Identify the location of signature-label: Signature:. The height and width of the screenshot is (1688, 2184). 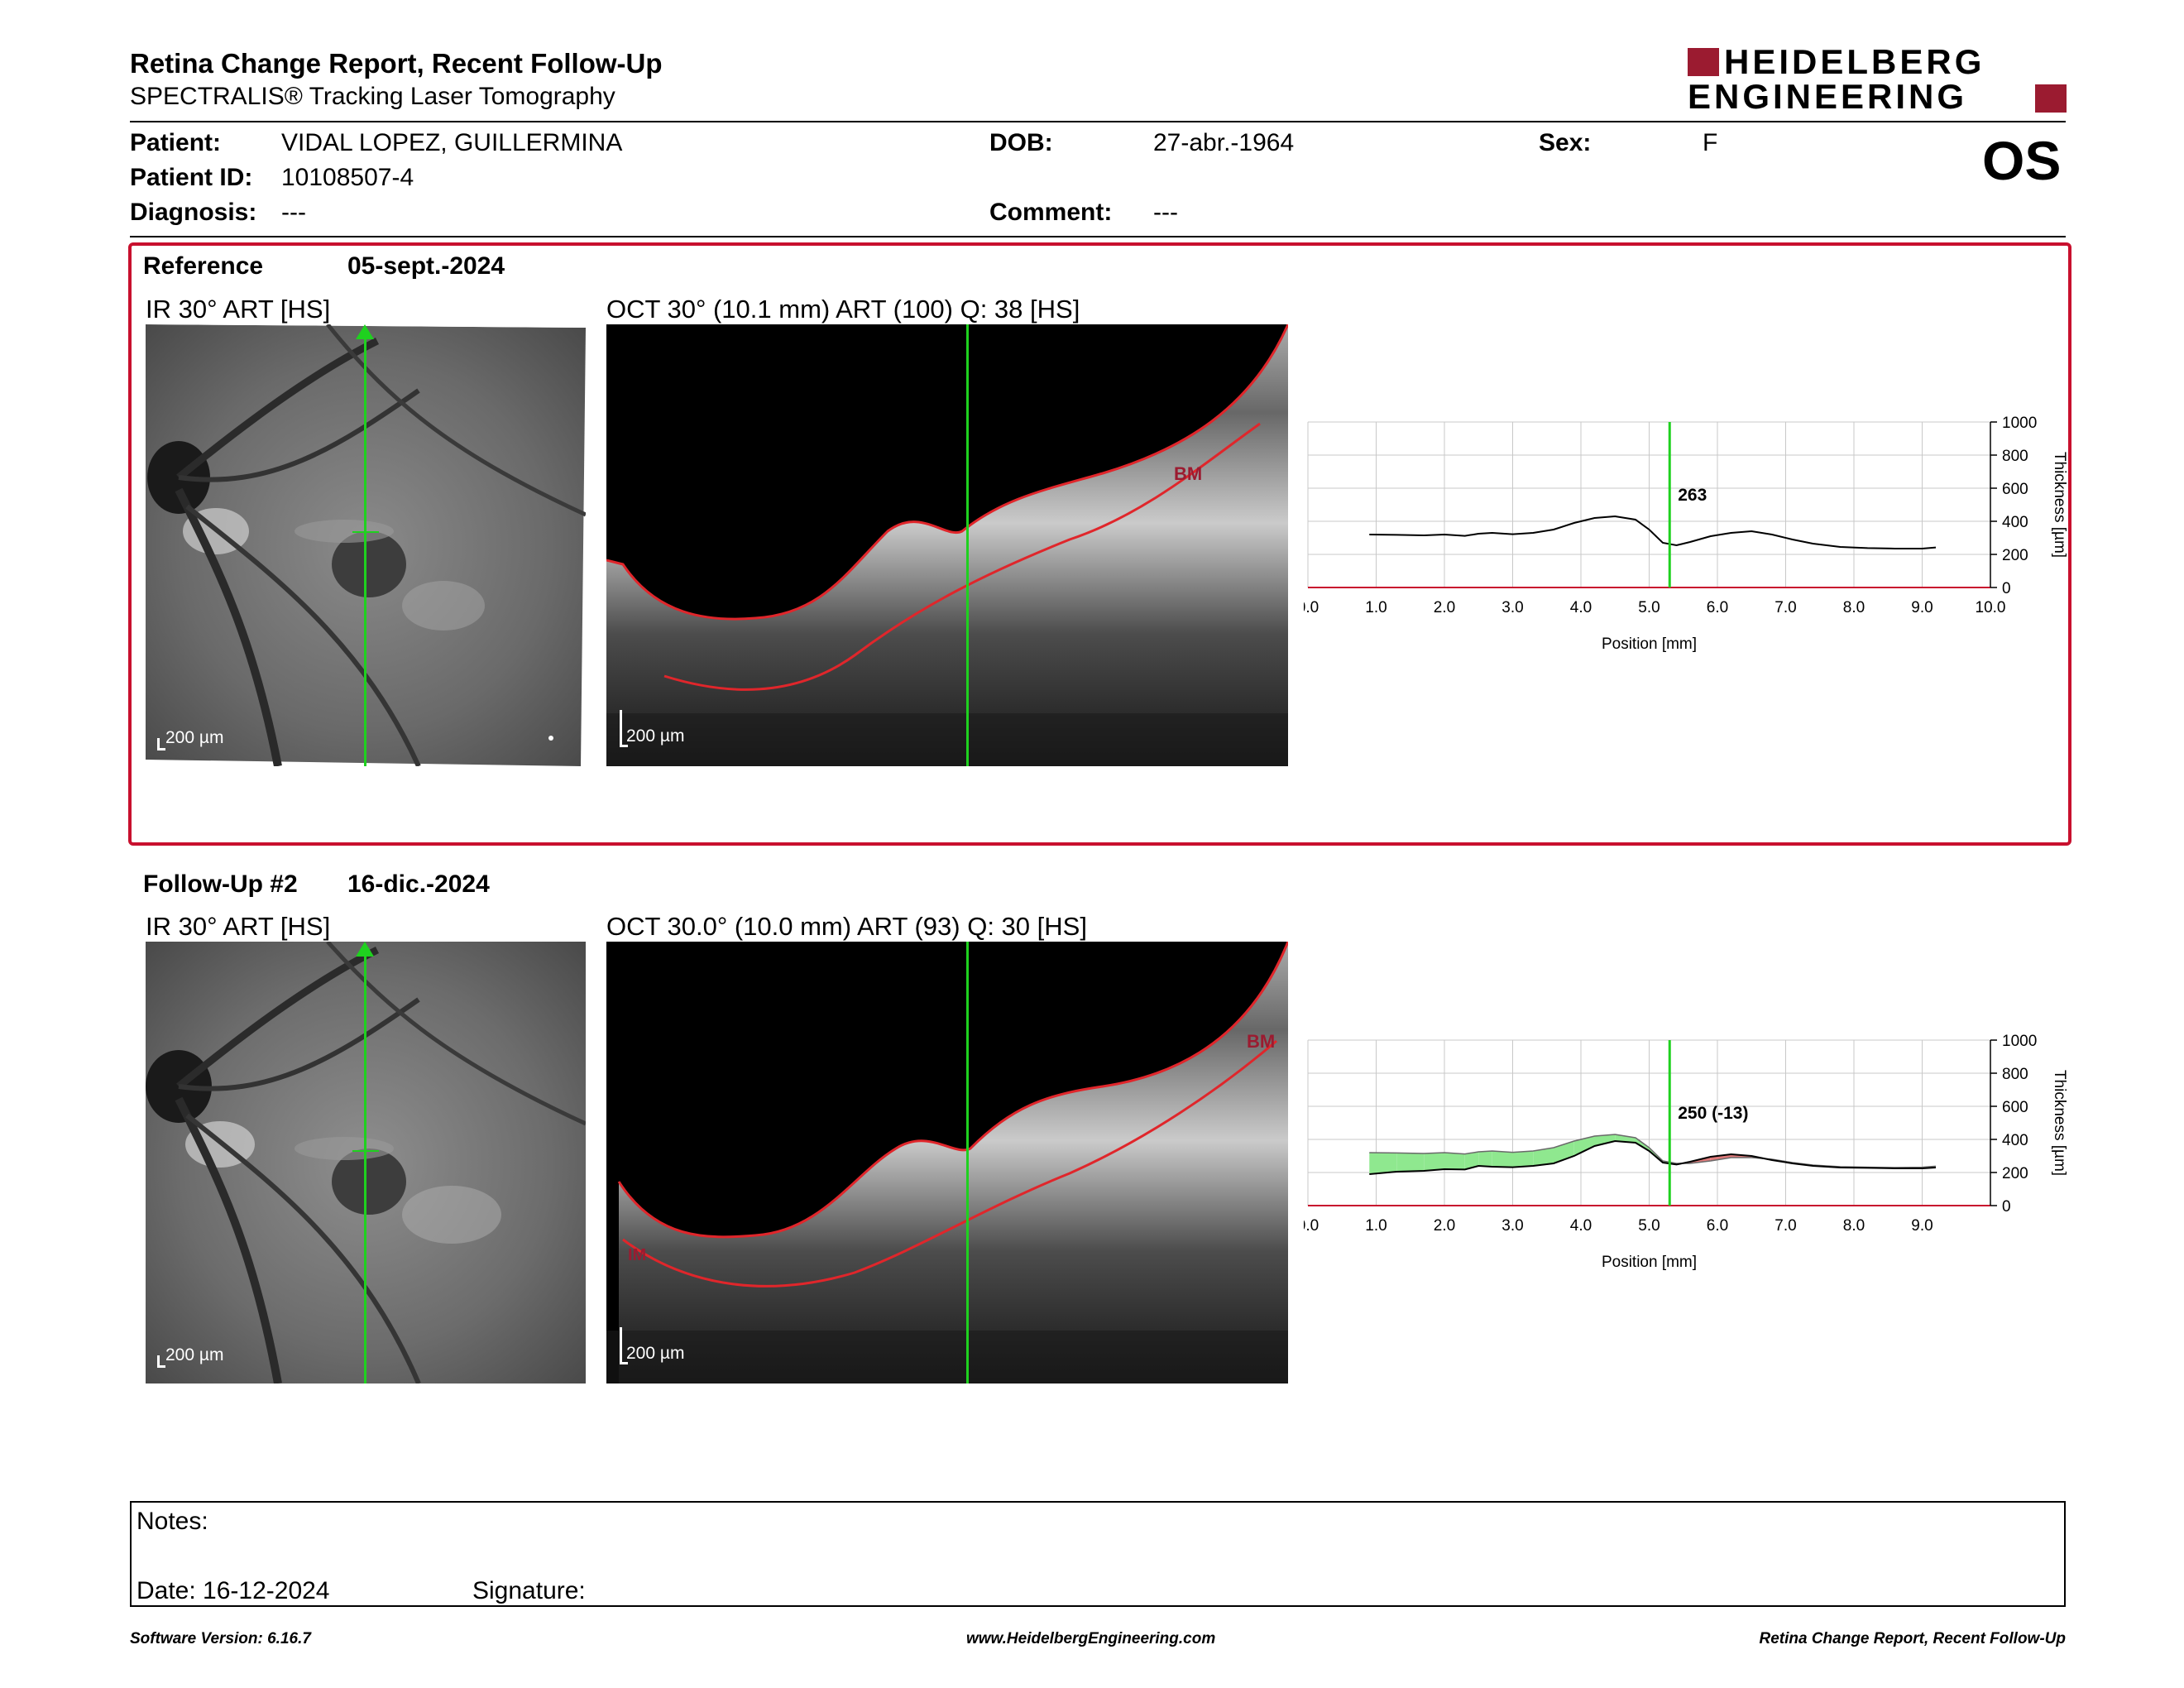
(529, 1590).